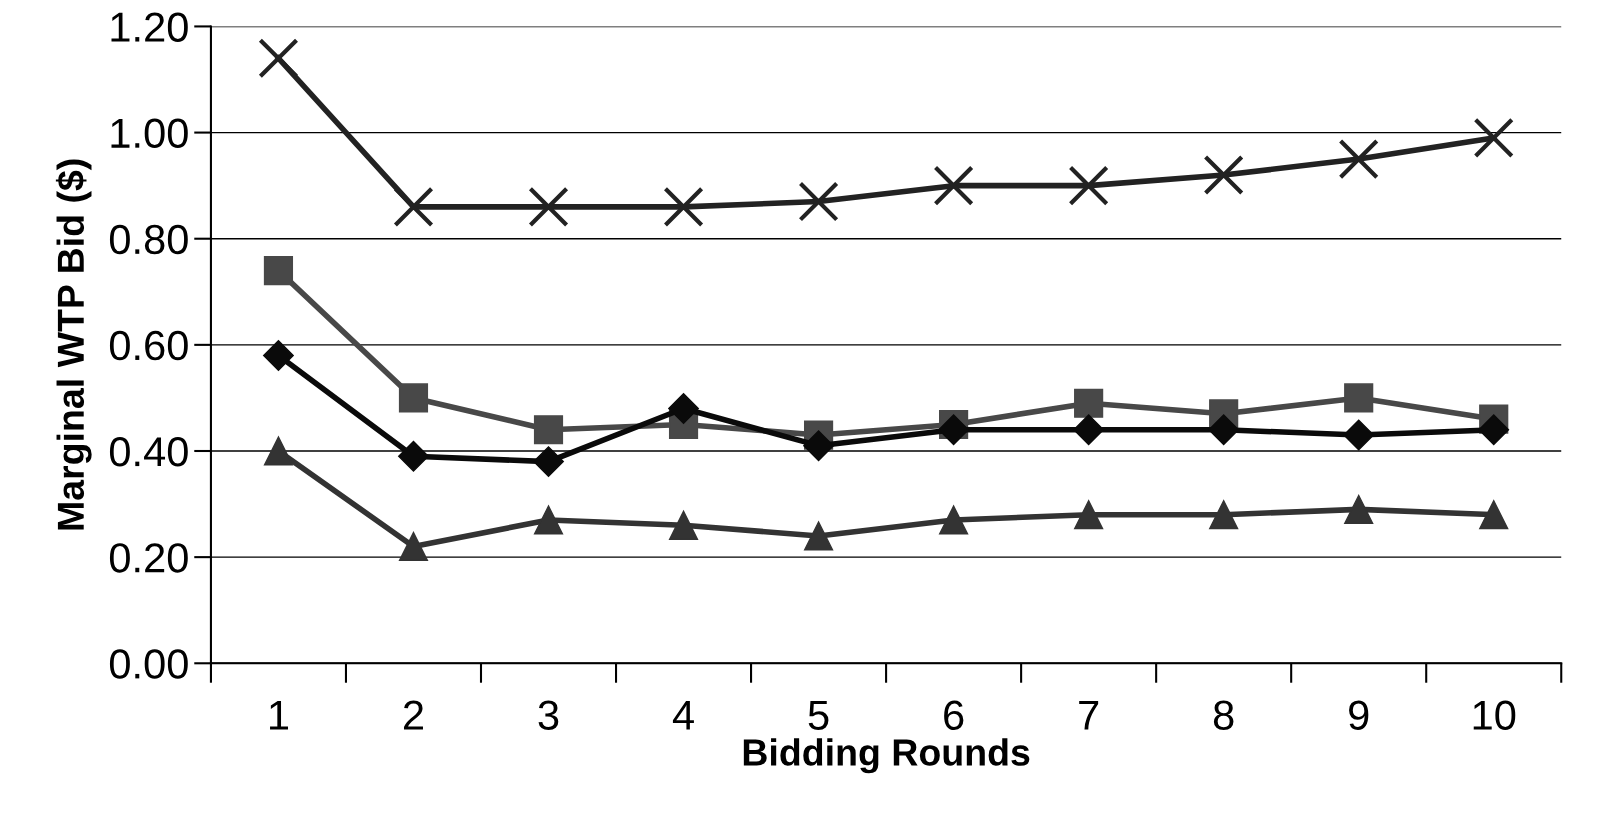 Image resolution: width=1598 pixels, height=826 pixels. Describe the element at coordinates (683, 715) in the screenshot. I see `x-tick-label: 4` at that location.